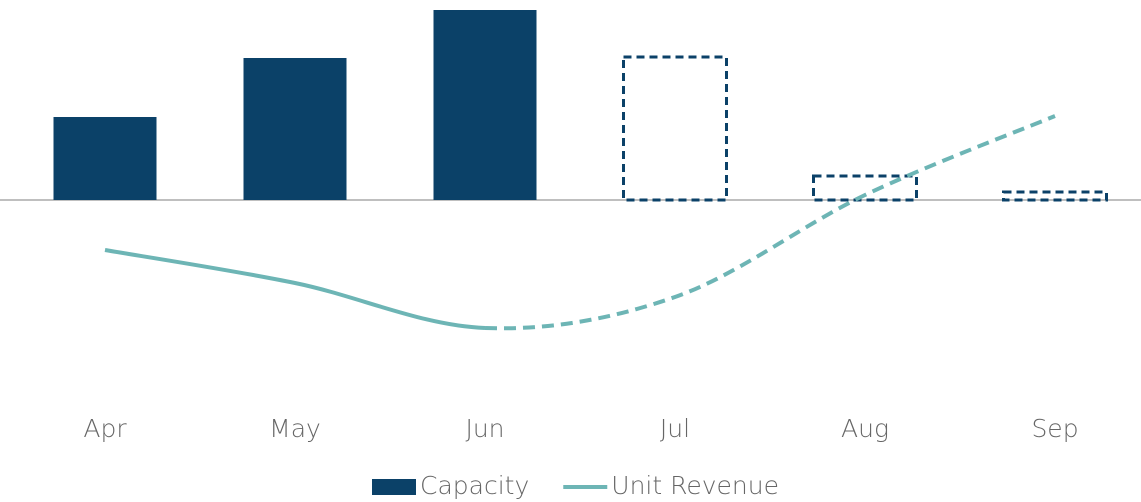  What do you see at coordinates (695, 485) in the screenshot?
I see `legend-label: Unit Revenue` at bounding box center [695, 485].